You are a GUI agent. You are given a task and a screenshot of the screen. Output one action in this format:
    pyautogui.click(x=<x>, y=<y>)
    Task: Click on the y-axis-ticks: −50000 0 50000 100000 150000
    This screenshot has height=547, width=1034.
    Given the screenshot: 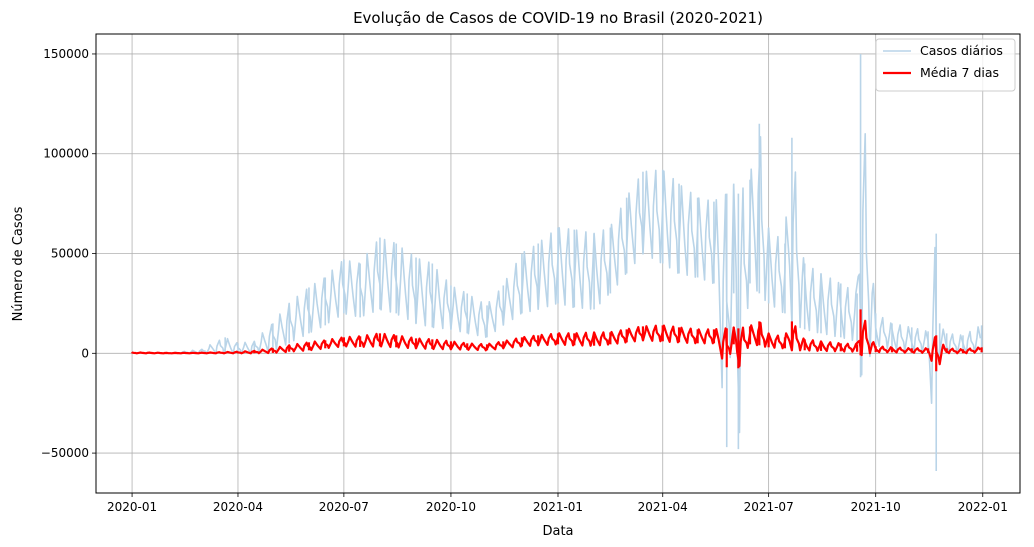 What is the action you would take?
    pyautogui.click(x=68, y=253)
    